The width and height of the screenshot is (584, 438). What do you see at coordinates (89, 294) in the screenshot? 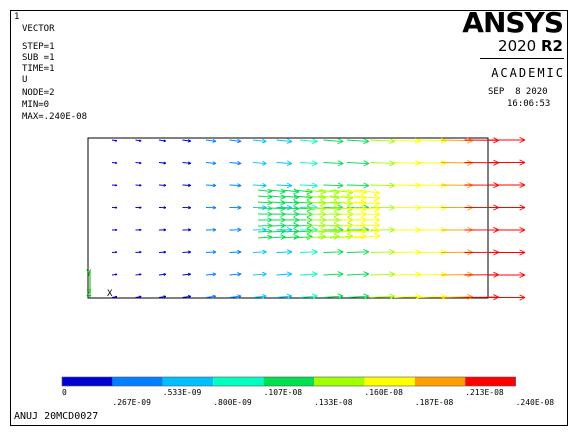
I see `triad-z-label: Z` at bounding box center [89, 294].